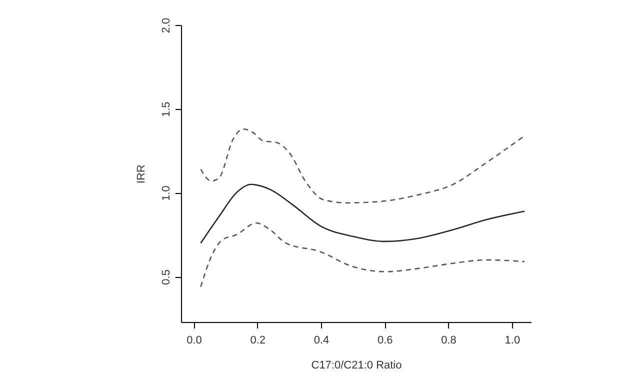 The height and width of the screenshot is (374, 640). What do you see at coordinates (512, 340) in the screenshot?
I see `x-tick-label: 1.0` at bounding box center [512, 340].